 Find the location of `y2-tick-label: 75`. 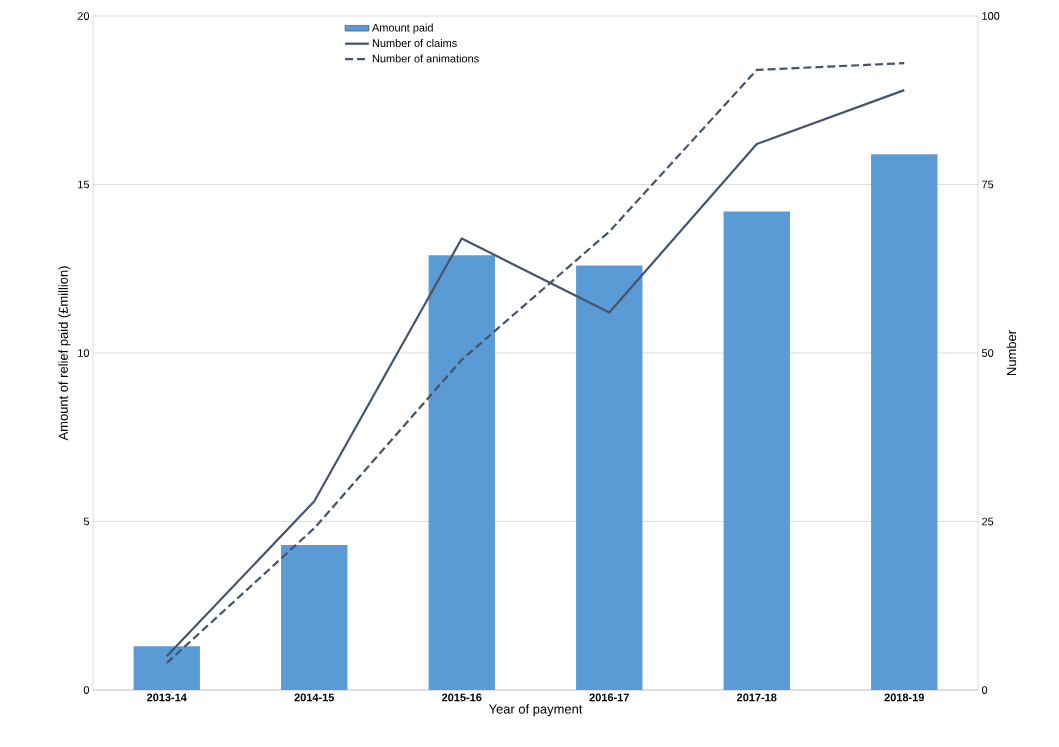

y2-tick-label: 75 is located at coordinates (988, 184).